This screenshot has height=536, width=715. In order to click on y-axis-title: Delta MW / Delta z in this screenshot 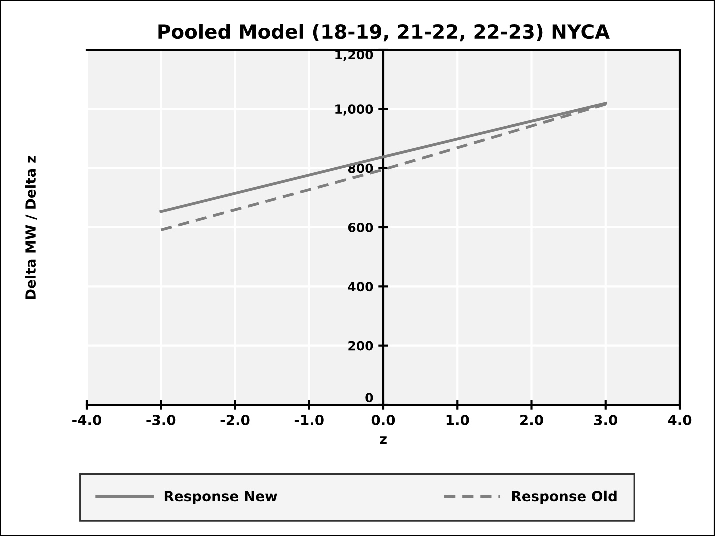, I will do `click(31, 228)`.